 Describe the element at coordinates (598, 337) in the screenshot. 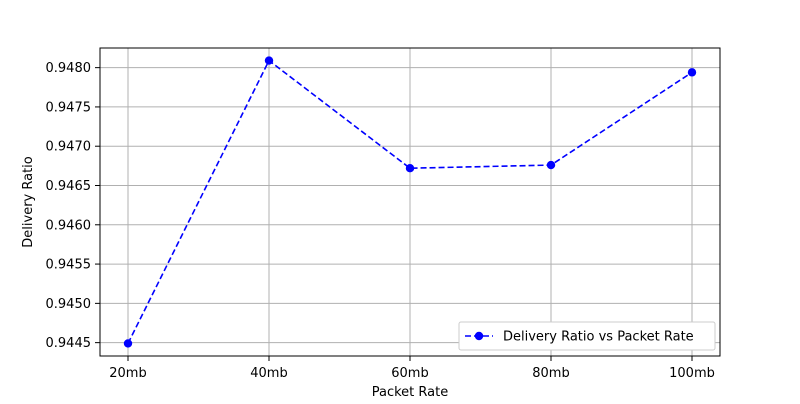

I see `legend-label: Delivery Ratio vs Packet Rate` at that location.